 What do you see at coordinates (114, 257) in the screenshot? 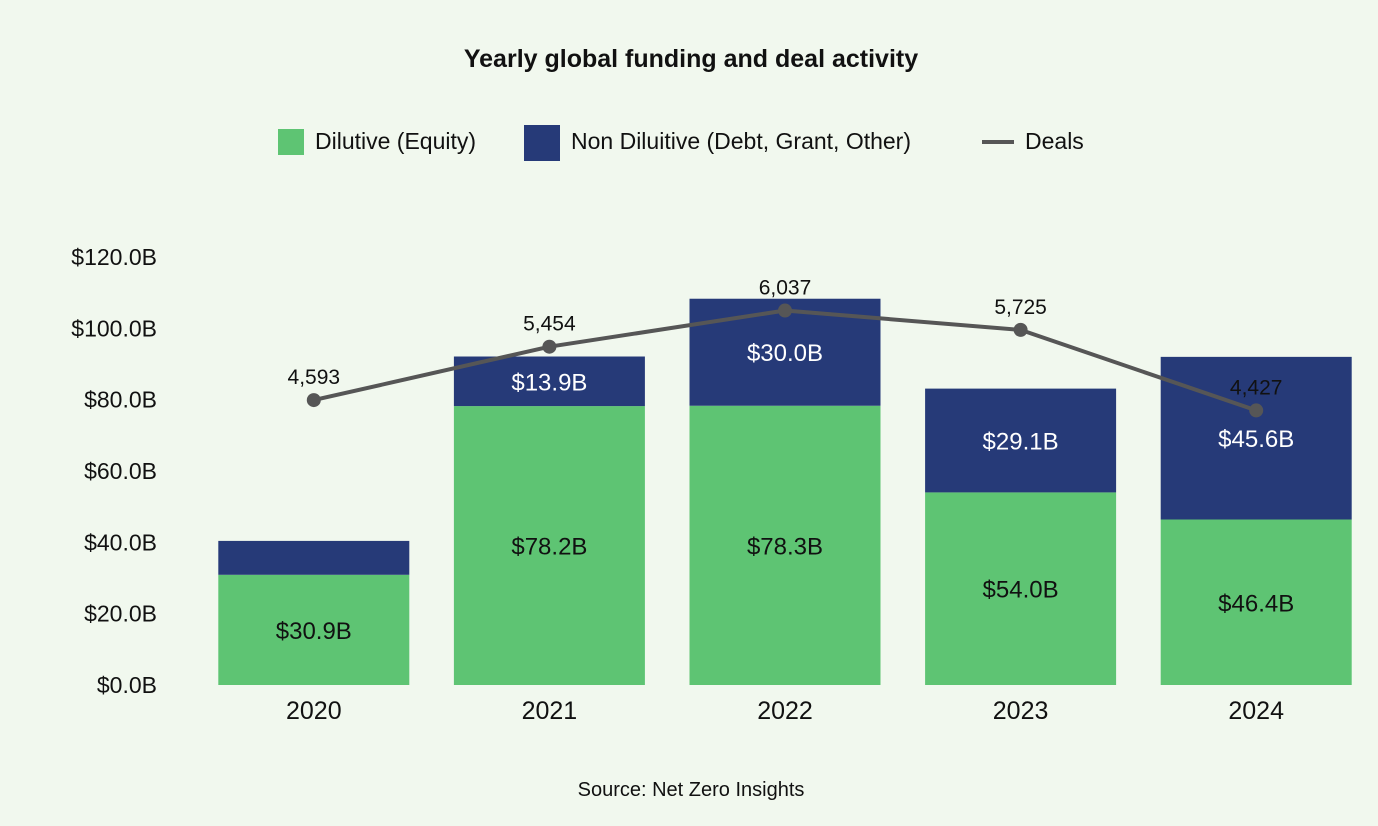
I see `y-tick-label: $120.0B` at bounding box center [114, 257].